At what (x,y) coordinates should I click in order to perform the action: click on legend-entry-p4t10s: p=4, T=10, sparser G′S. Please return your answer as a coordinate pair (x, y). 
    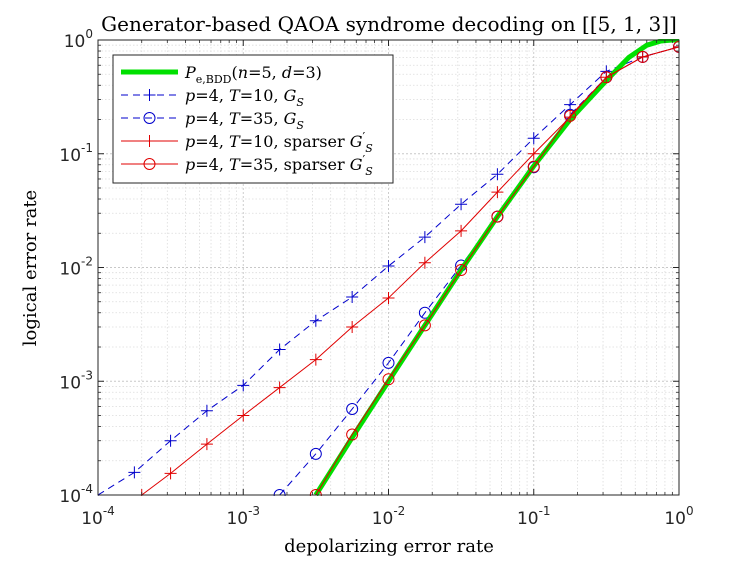
    Looking at the image, I should click on (247, 142).